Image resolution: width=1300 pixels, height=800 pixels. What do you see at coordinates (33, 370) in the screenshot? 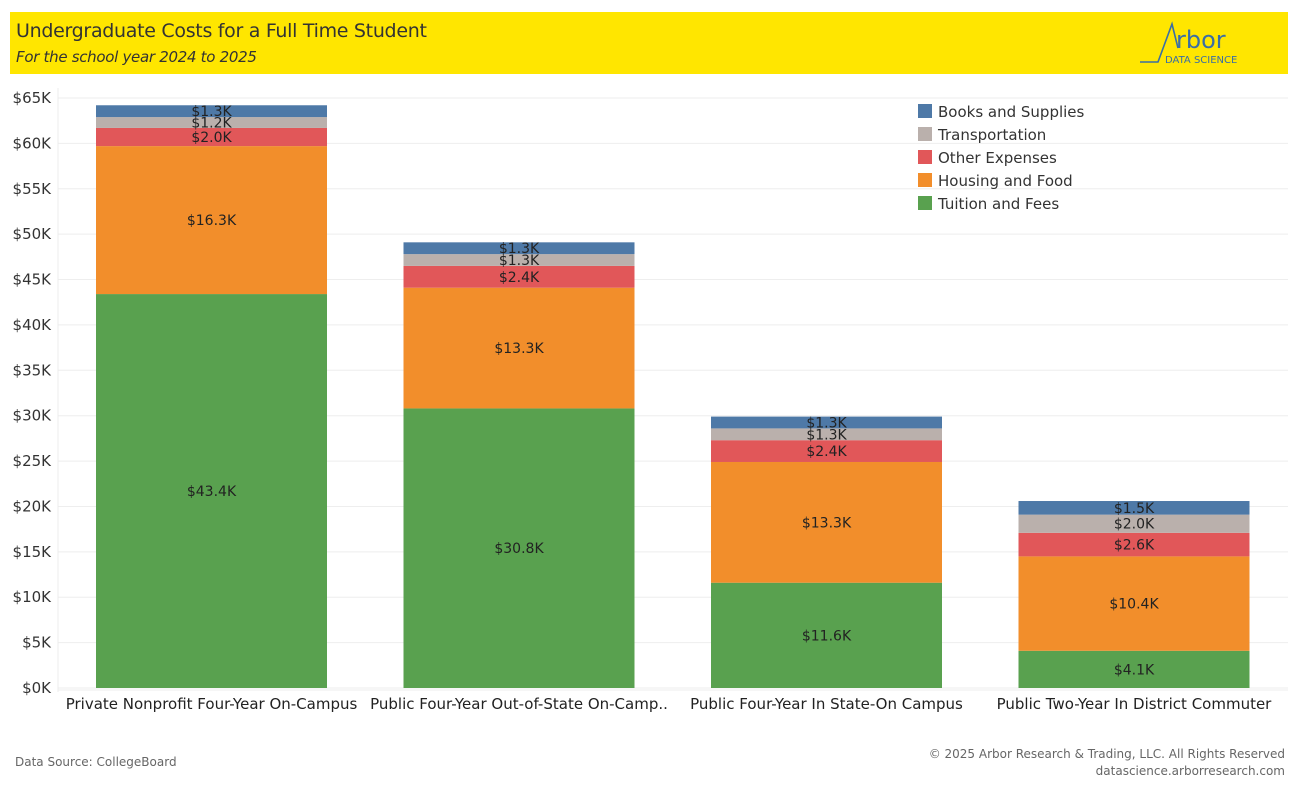
I see `y-tick-label: $35K` at bounding box center [33, 370].